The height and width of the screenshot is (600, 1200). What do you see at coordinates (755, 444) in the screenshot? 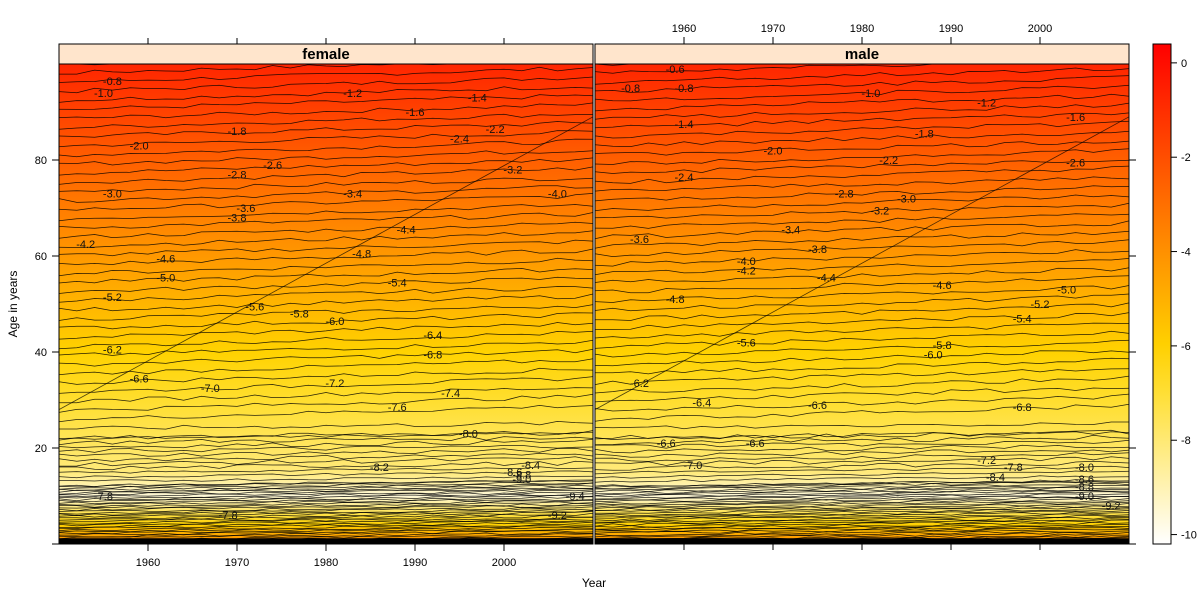
I see `contour-label: -6.6` at bounding box center [755, 444].